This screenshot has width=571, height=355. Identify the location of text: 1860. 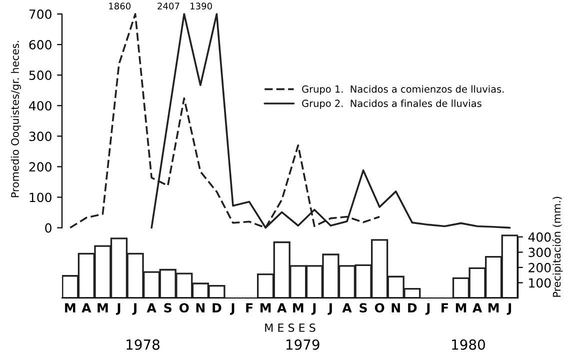
(120, 6).